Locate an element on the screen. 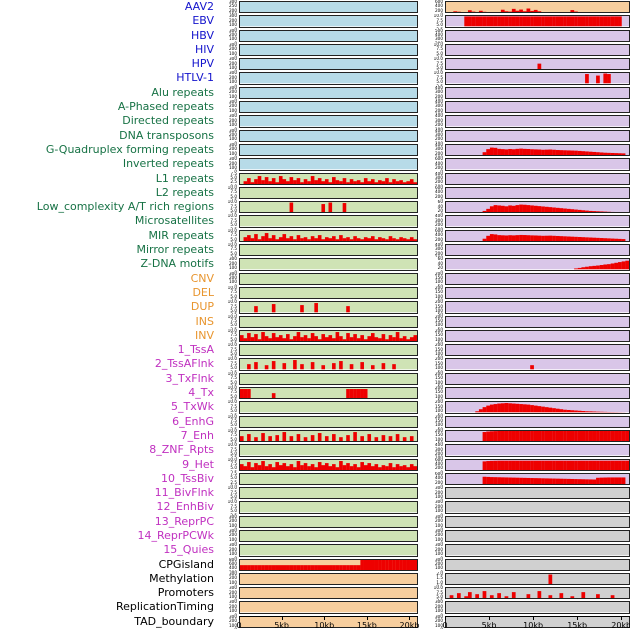 The width and height of the screenshot is (630, 634). row-label-del: DEL is located at coordinates (109, 293).